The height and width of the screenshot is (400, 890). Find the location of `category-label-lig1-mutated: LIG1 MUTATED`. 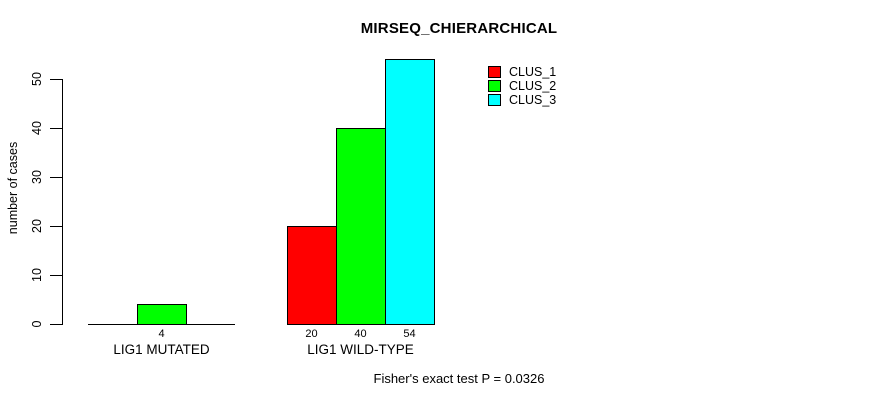

category-label-lig1-mutated: LIG1 MUTATED is located at coordinates (161, 349).